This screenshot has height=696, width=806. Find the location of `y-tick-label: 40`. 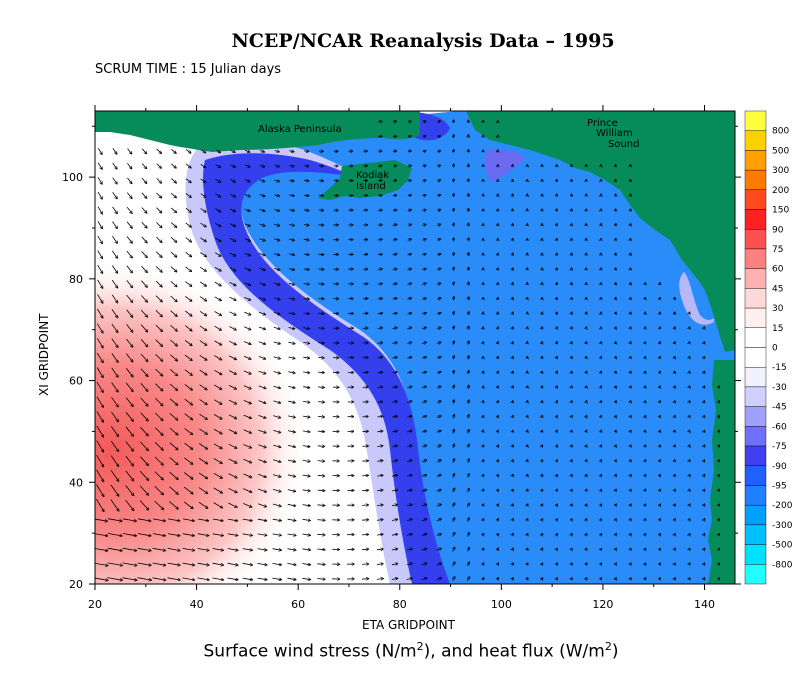

y-tick-label: 40 is located at coordinates (76, 482).